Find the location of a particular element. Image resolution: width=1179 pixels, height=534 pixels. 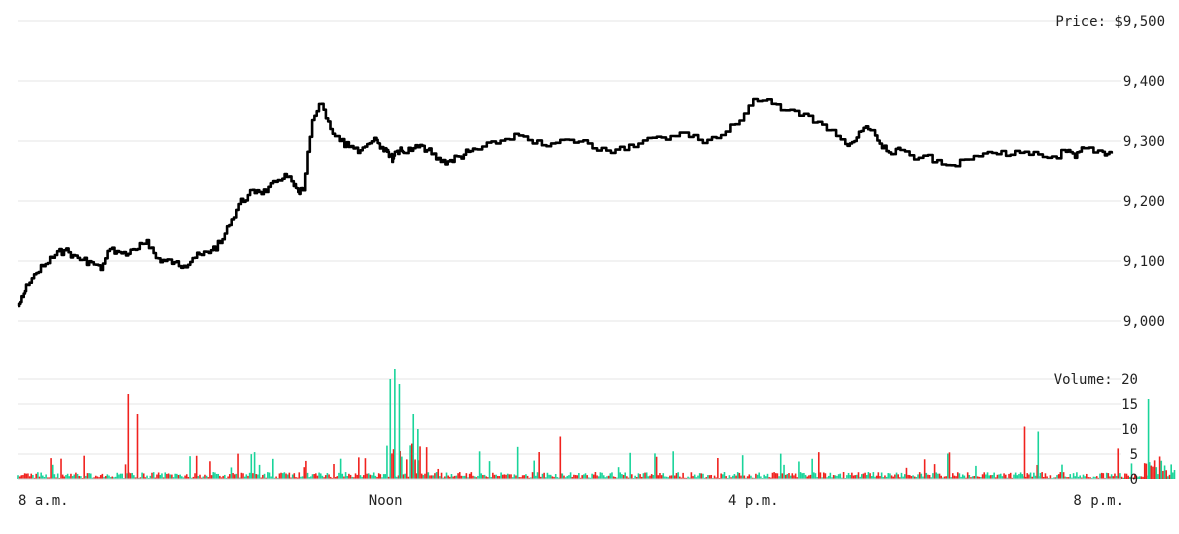

volume-tick-label: 0 is located at coordinates (1134, 480).